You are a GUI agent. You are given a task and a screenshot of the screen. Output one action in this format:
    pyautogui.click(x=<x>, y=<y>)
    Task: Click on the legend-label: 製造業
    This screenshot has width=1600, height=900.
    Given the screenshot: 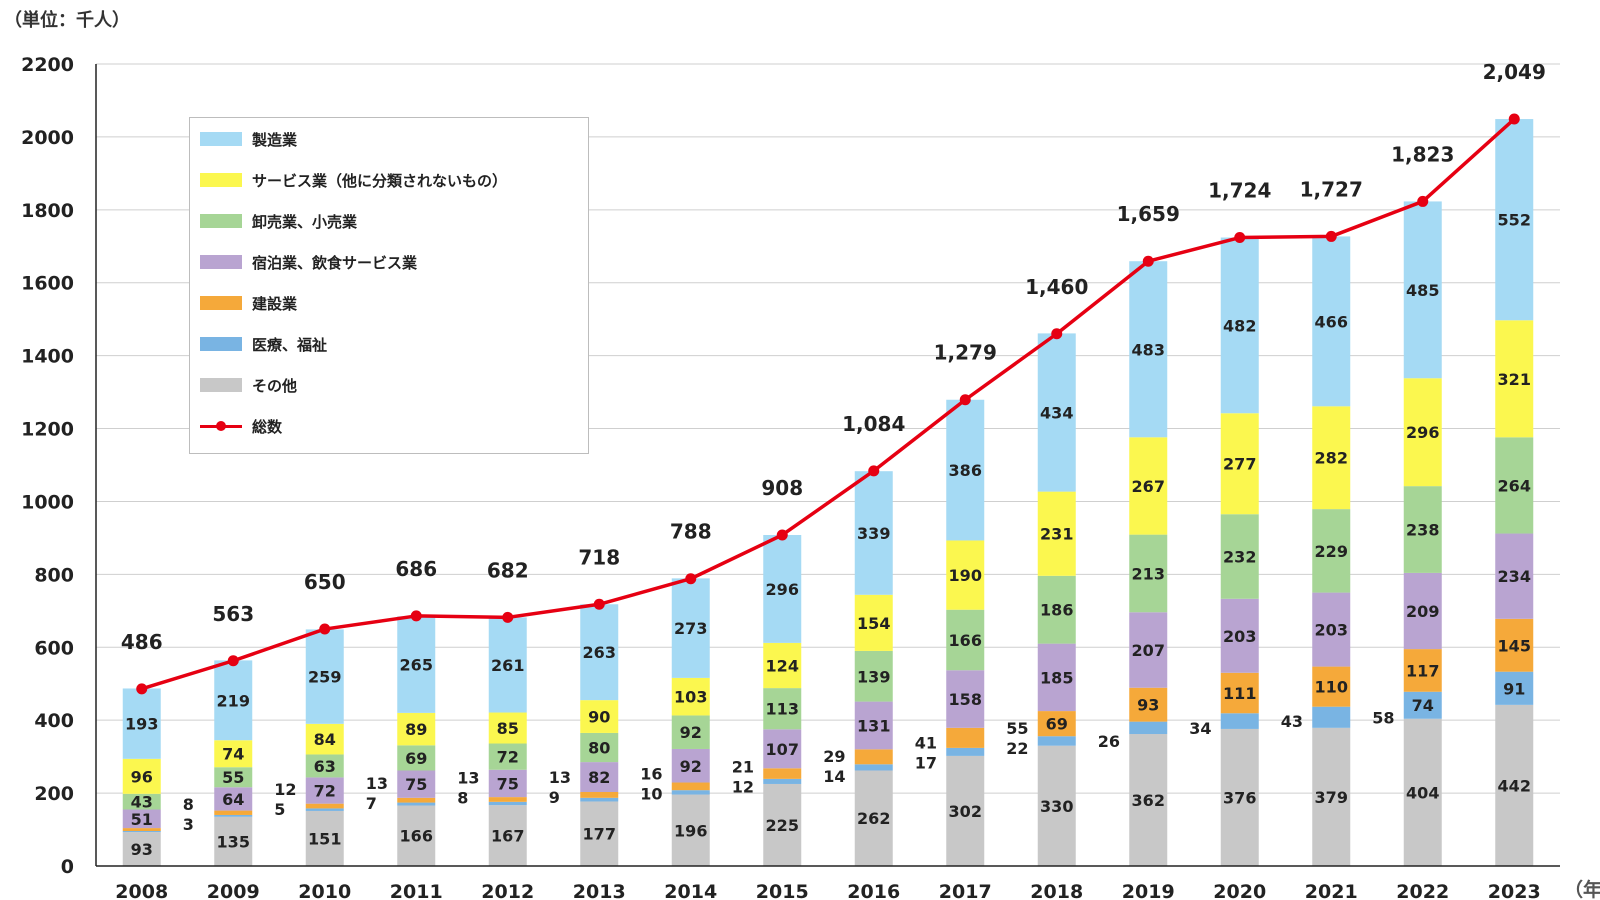 What is the action you would take?
    pyautogui.click(x=275, y=139)
    